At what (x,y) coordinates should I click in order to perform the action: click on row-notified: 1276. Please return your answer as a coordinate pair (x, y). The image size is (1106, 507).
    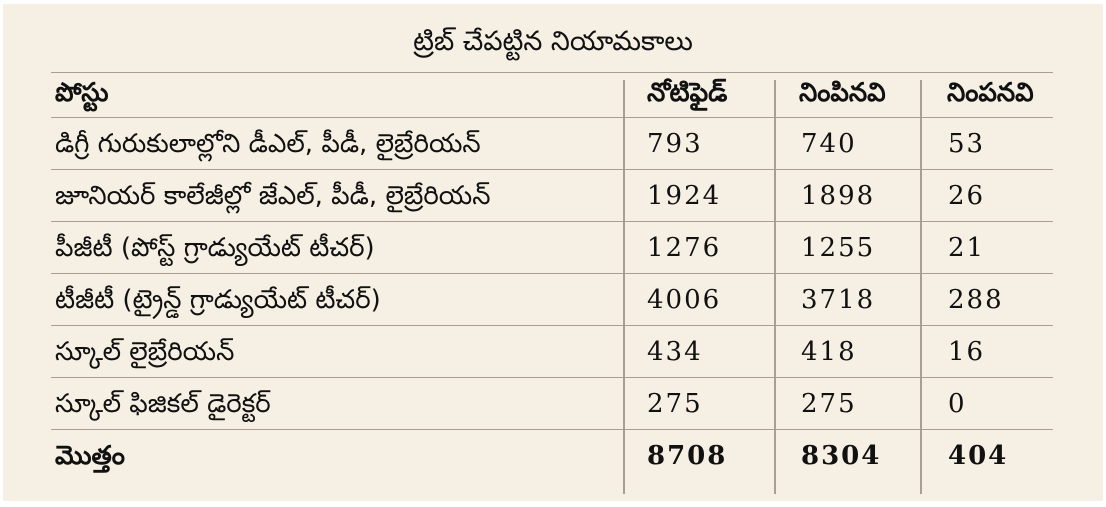
    Looking at the image, I should click on (684, 248).